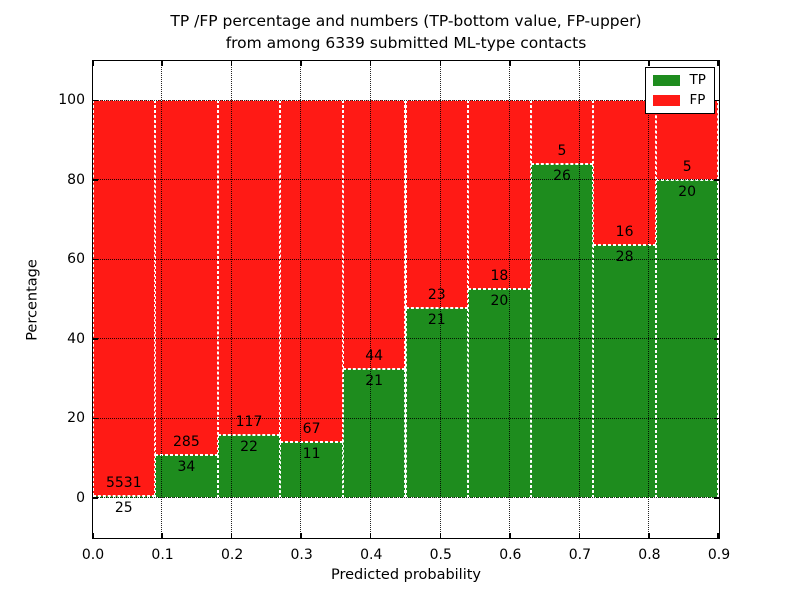 This screenshot has width=800, height=600. I want to click on gridline-x-0.6, so click(510, 299).